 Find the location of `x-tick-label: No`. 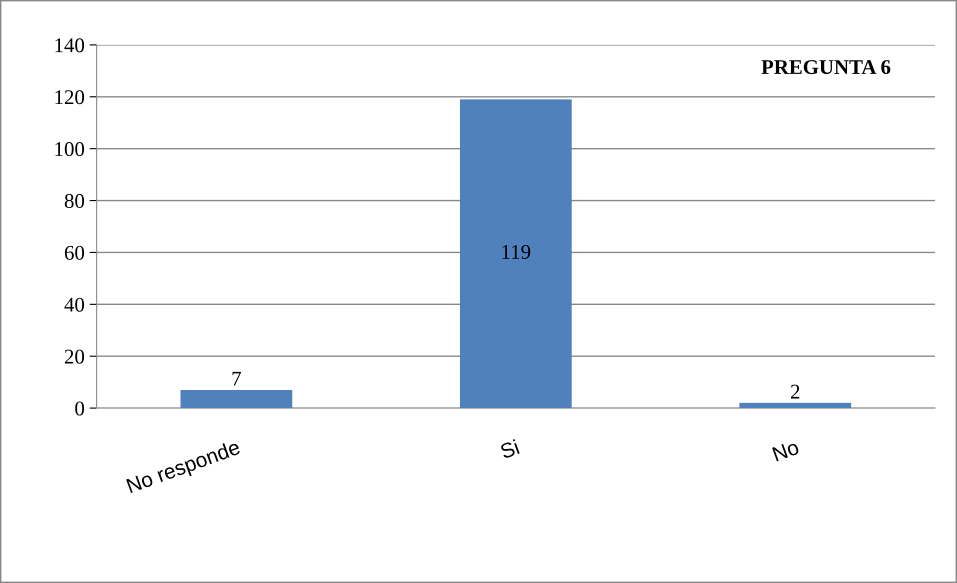

x-tick-label: No is located at coordinates (786, 451).